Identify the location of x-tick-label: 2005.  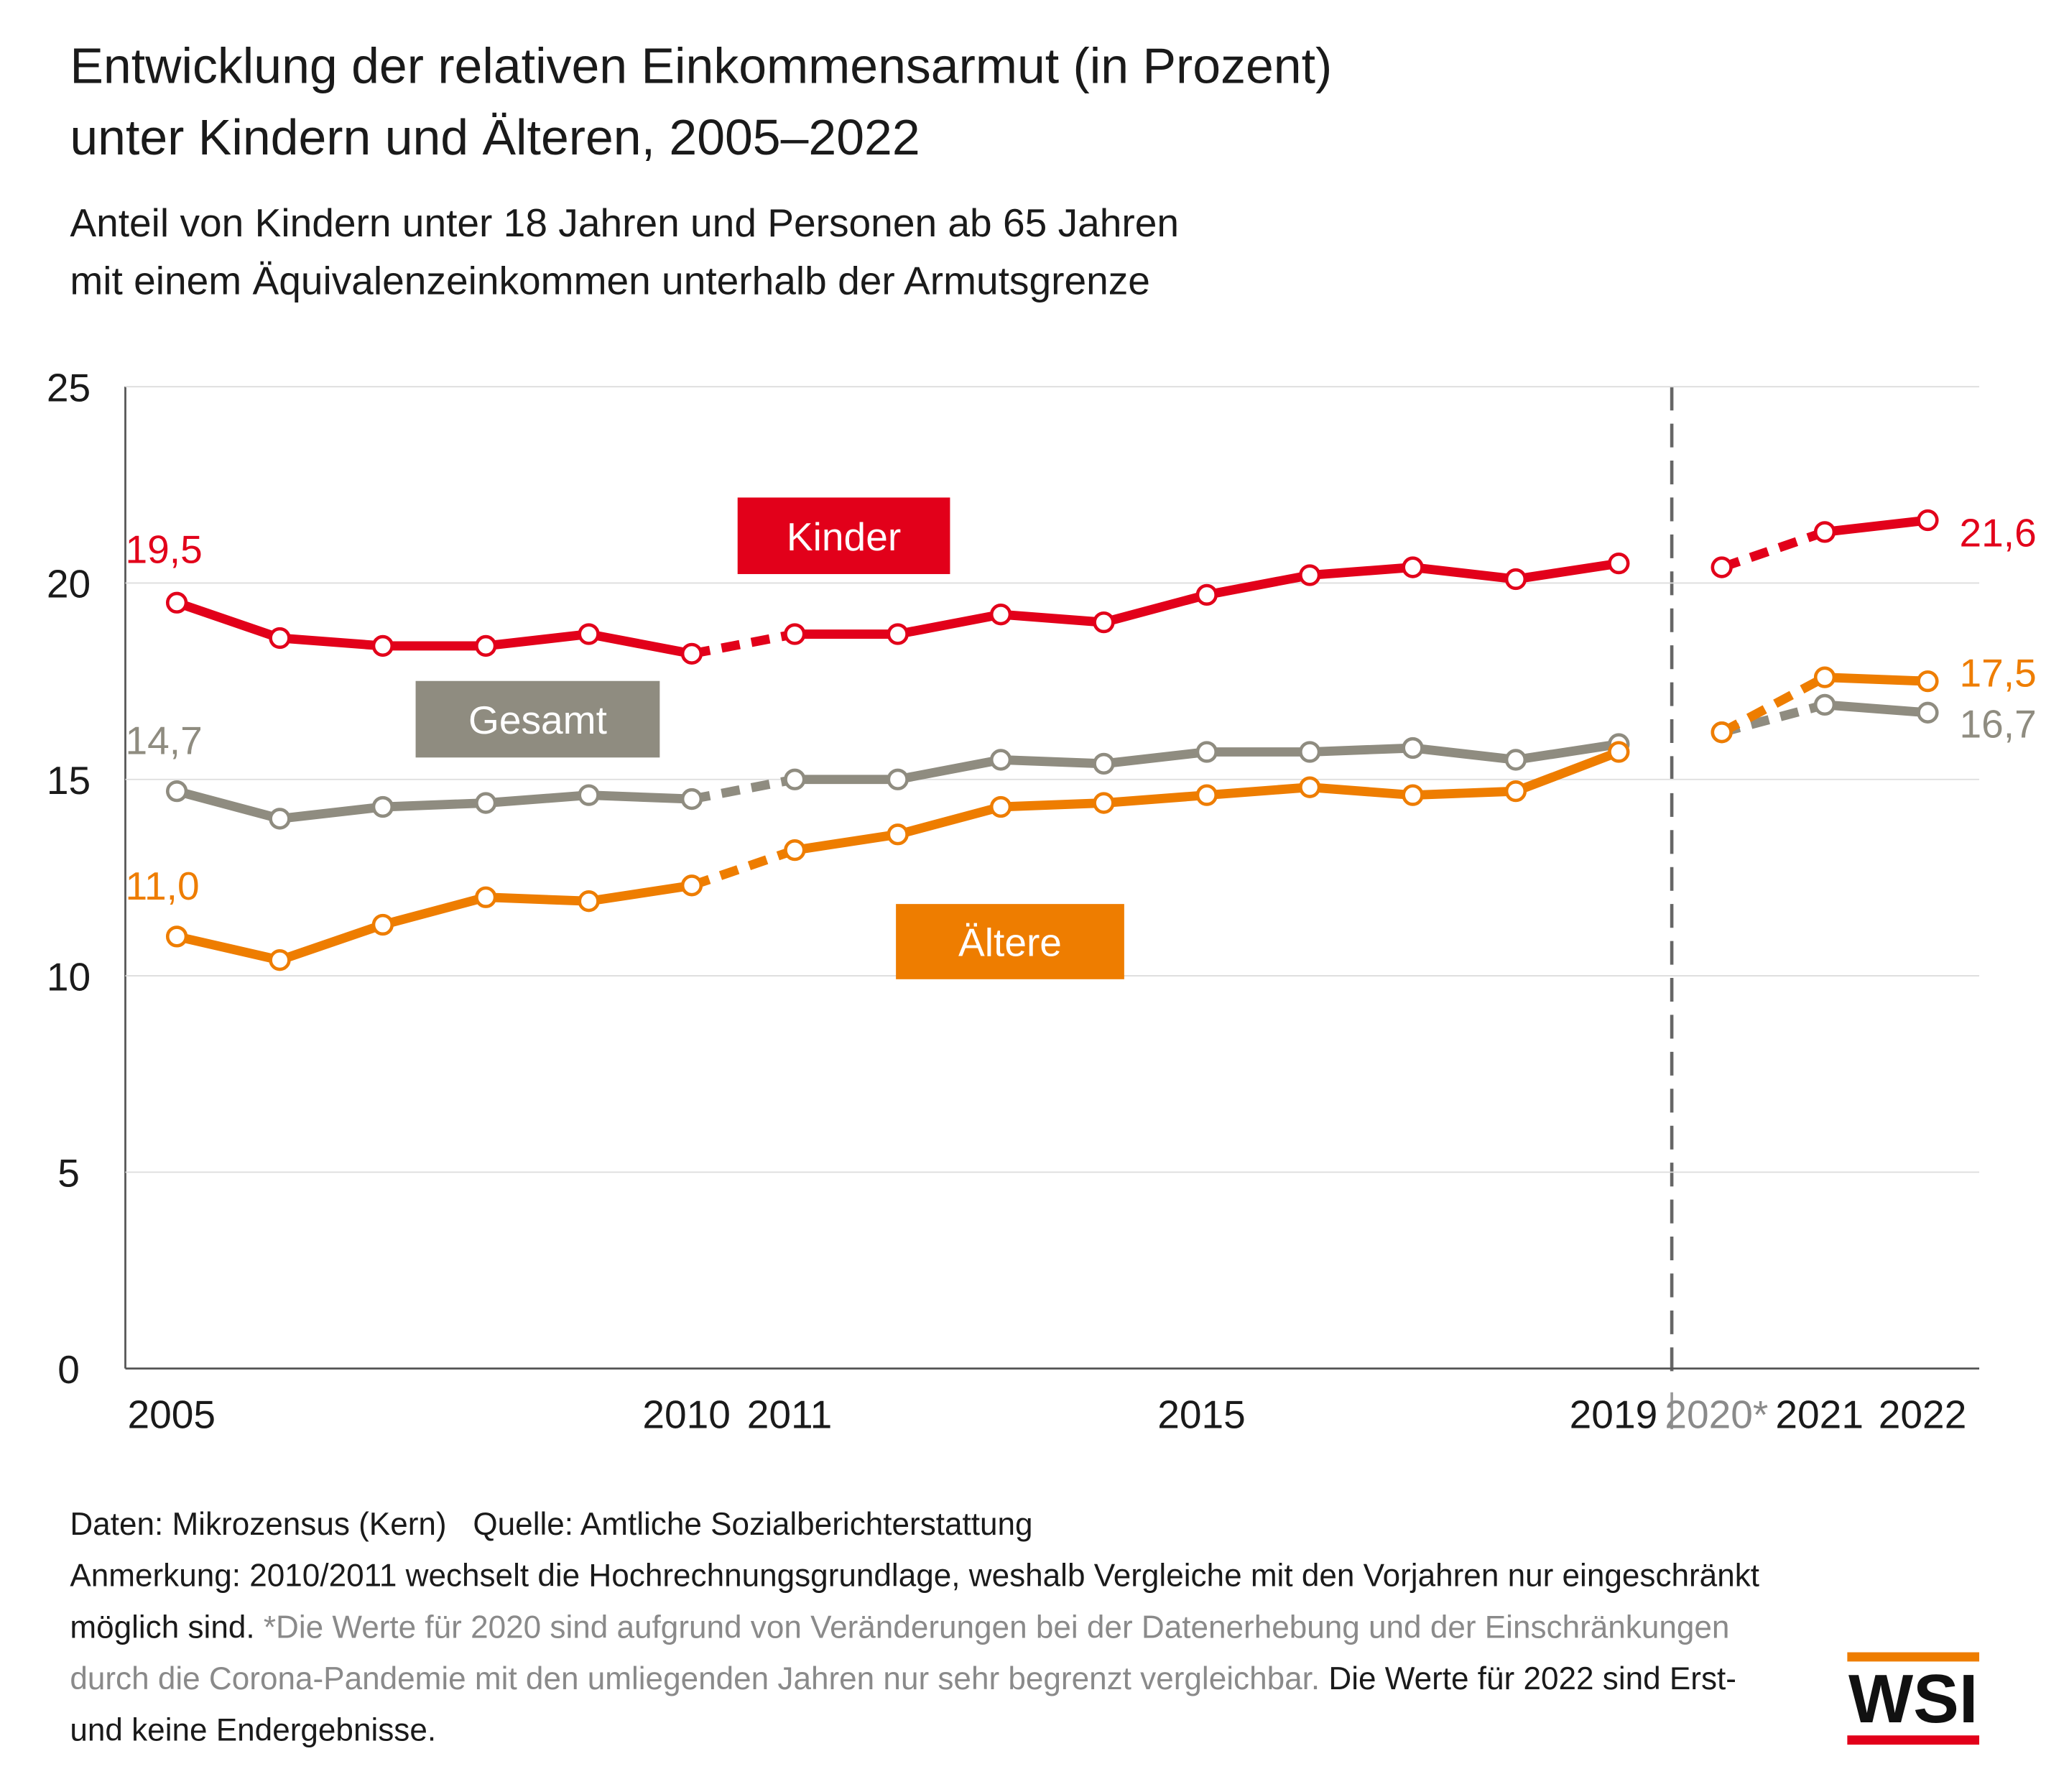
(171, 1414).